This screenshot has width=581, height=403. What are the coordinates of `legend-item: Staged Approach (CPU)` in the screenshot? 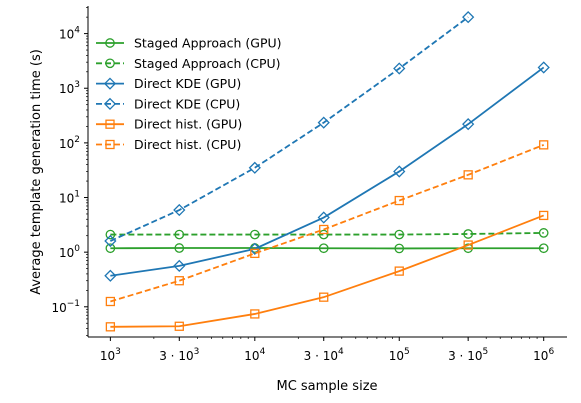 It's located at (188, 63).